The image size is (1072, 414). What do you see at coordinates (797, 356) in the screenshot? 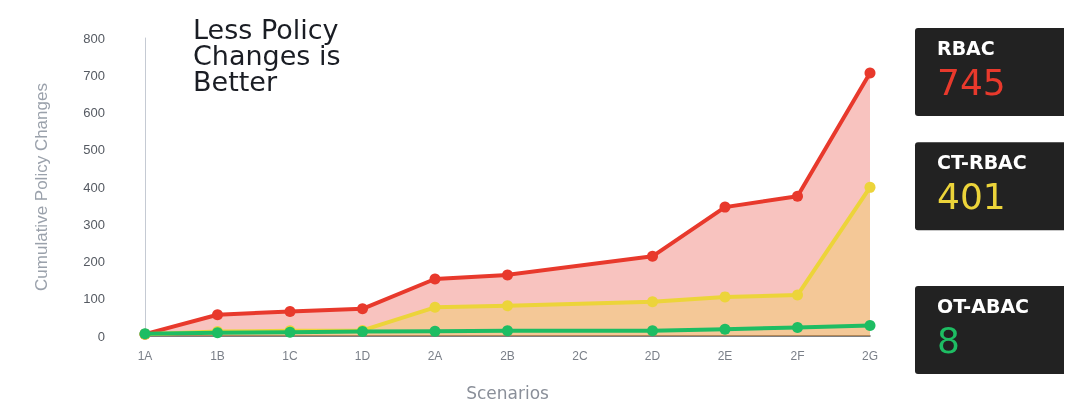
I see `x-tick-label: 2F` at bounding box center [797, 356].